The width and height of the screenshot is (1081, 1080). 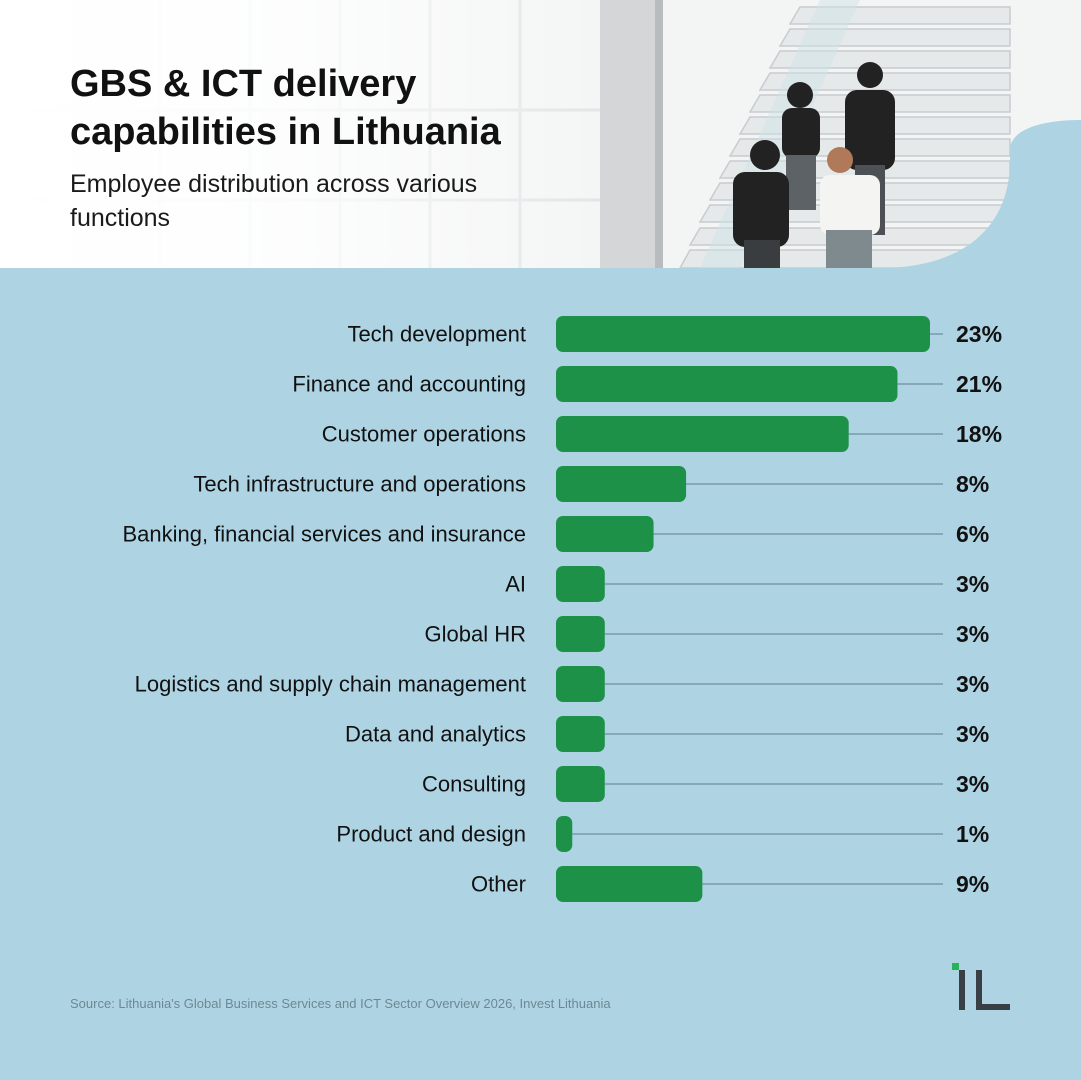 I want to click on category-label: Consulting, so click(x=474, y=784).